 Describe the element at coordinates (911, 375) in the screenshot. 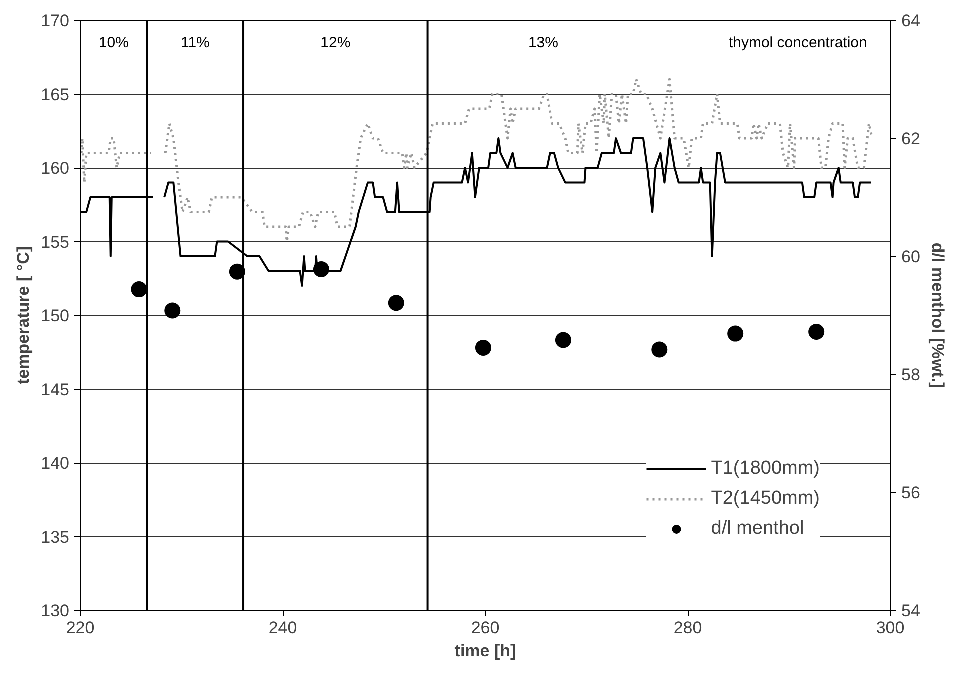

I see `y2-tick-label: 58` at that location.